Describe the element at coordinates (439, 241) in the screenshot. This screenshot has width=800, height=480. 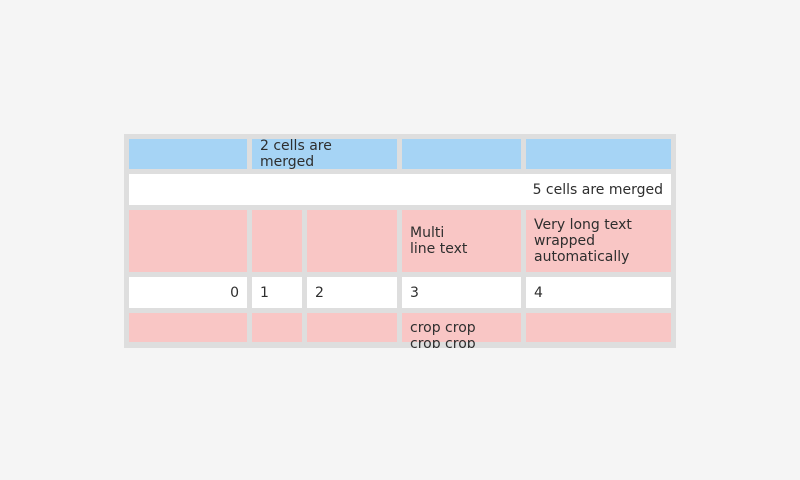
I see `cell-text: Multi line text` at that location.